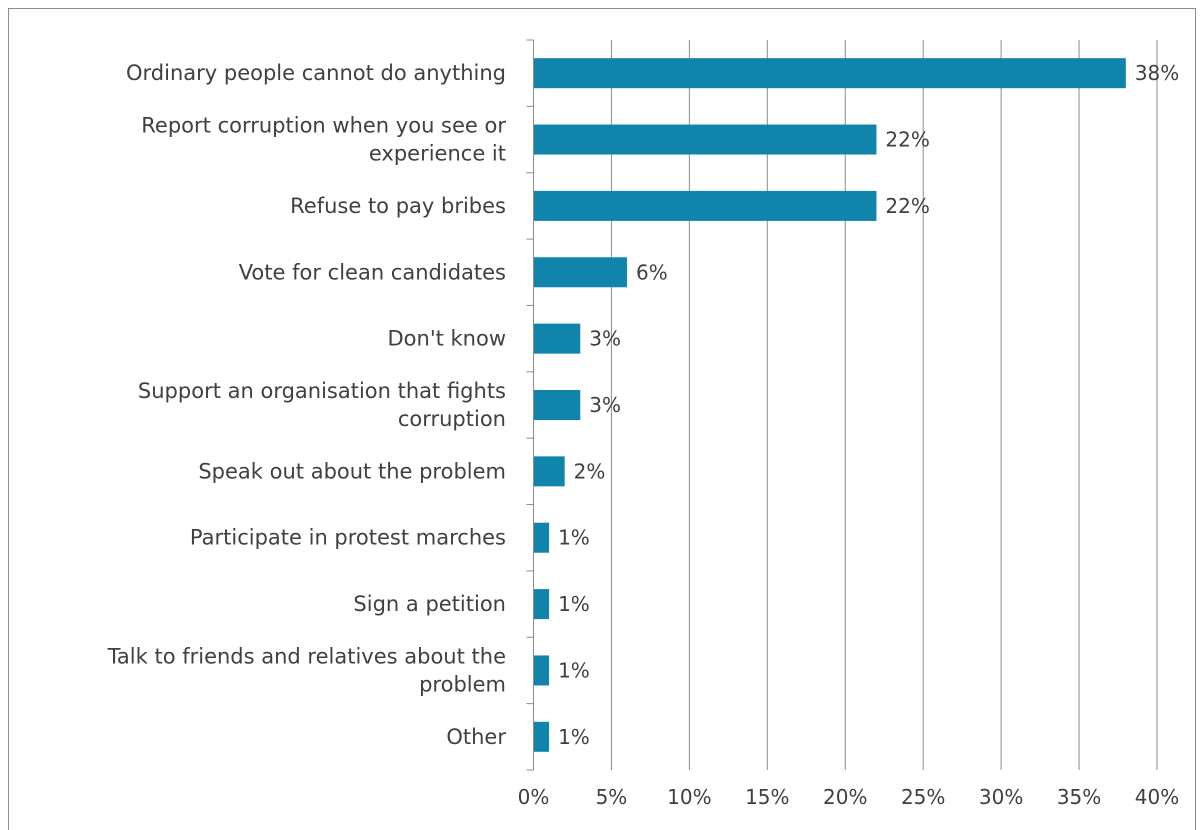  Describe the element at coordinates (534, 797) in the screenshot. I see `x-tick-label: 0%` at that location.